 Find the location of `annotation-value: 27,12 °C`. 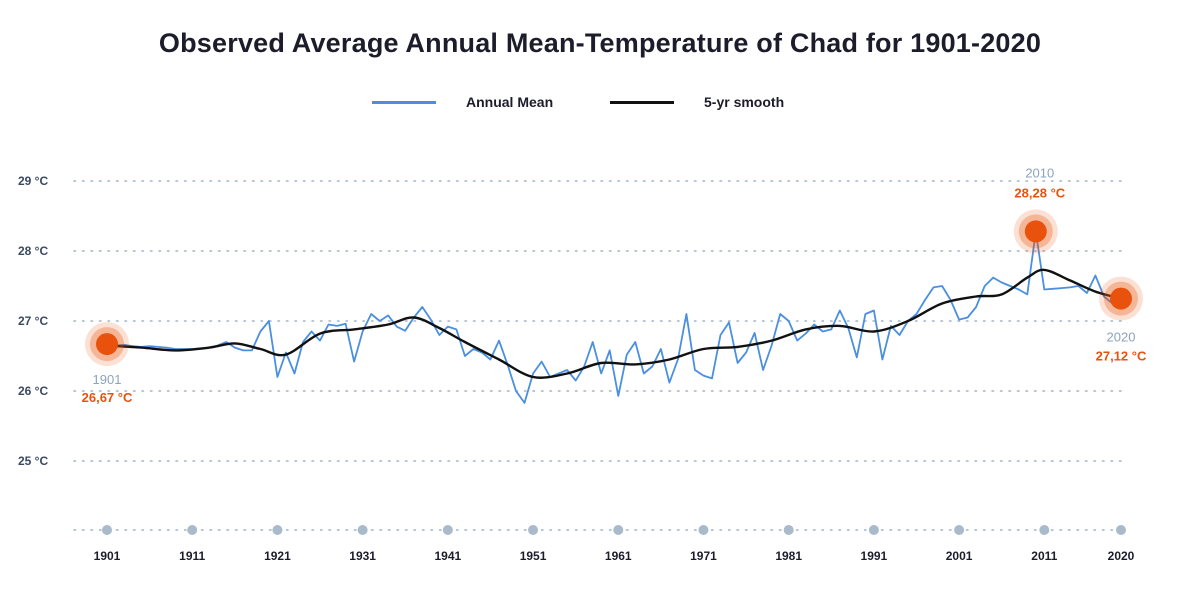

annotation-value: 27,12 °C is located at coordinates (1121, 356).